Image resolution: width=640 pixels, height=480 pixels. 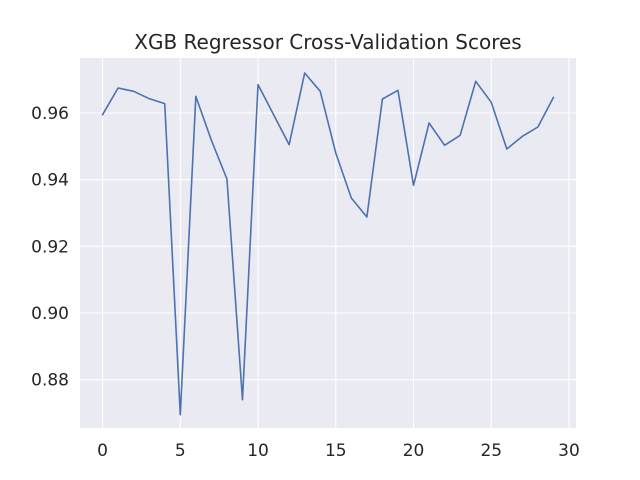 What do you see at coordinates (180, 451) in the screenshot?
I see `x-tick-label: 5` at bounding box center [180, 451].